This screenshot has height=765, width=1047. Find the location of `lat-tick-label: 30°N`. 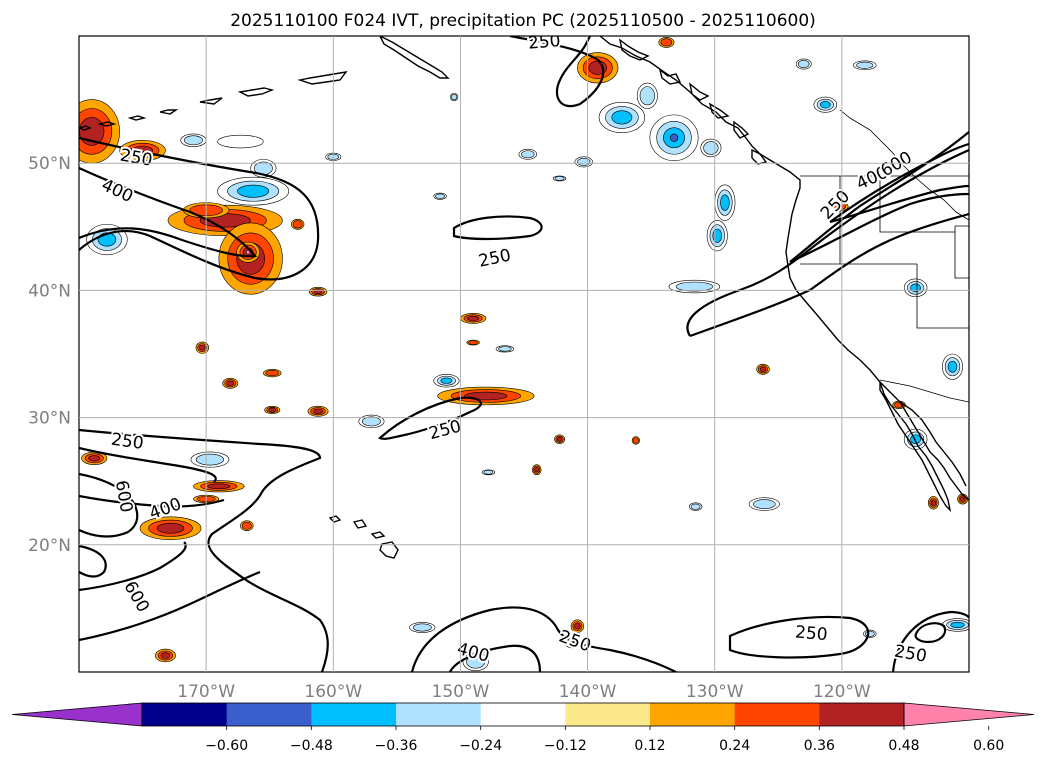

lat-tick-label: 30°N is located at coordinates (49, 419).